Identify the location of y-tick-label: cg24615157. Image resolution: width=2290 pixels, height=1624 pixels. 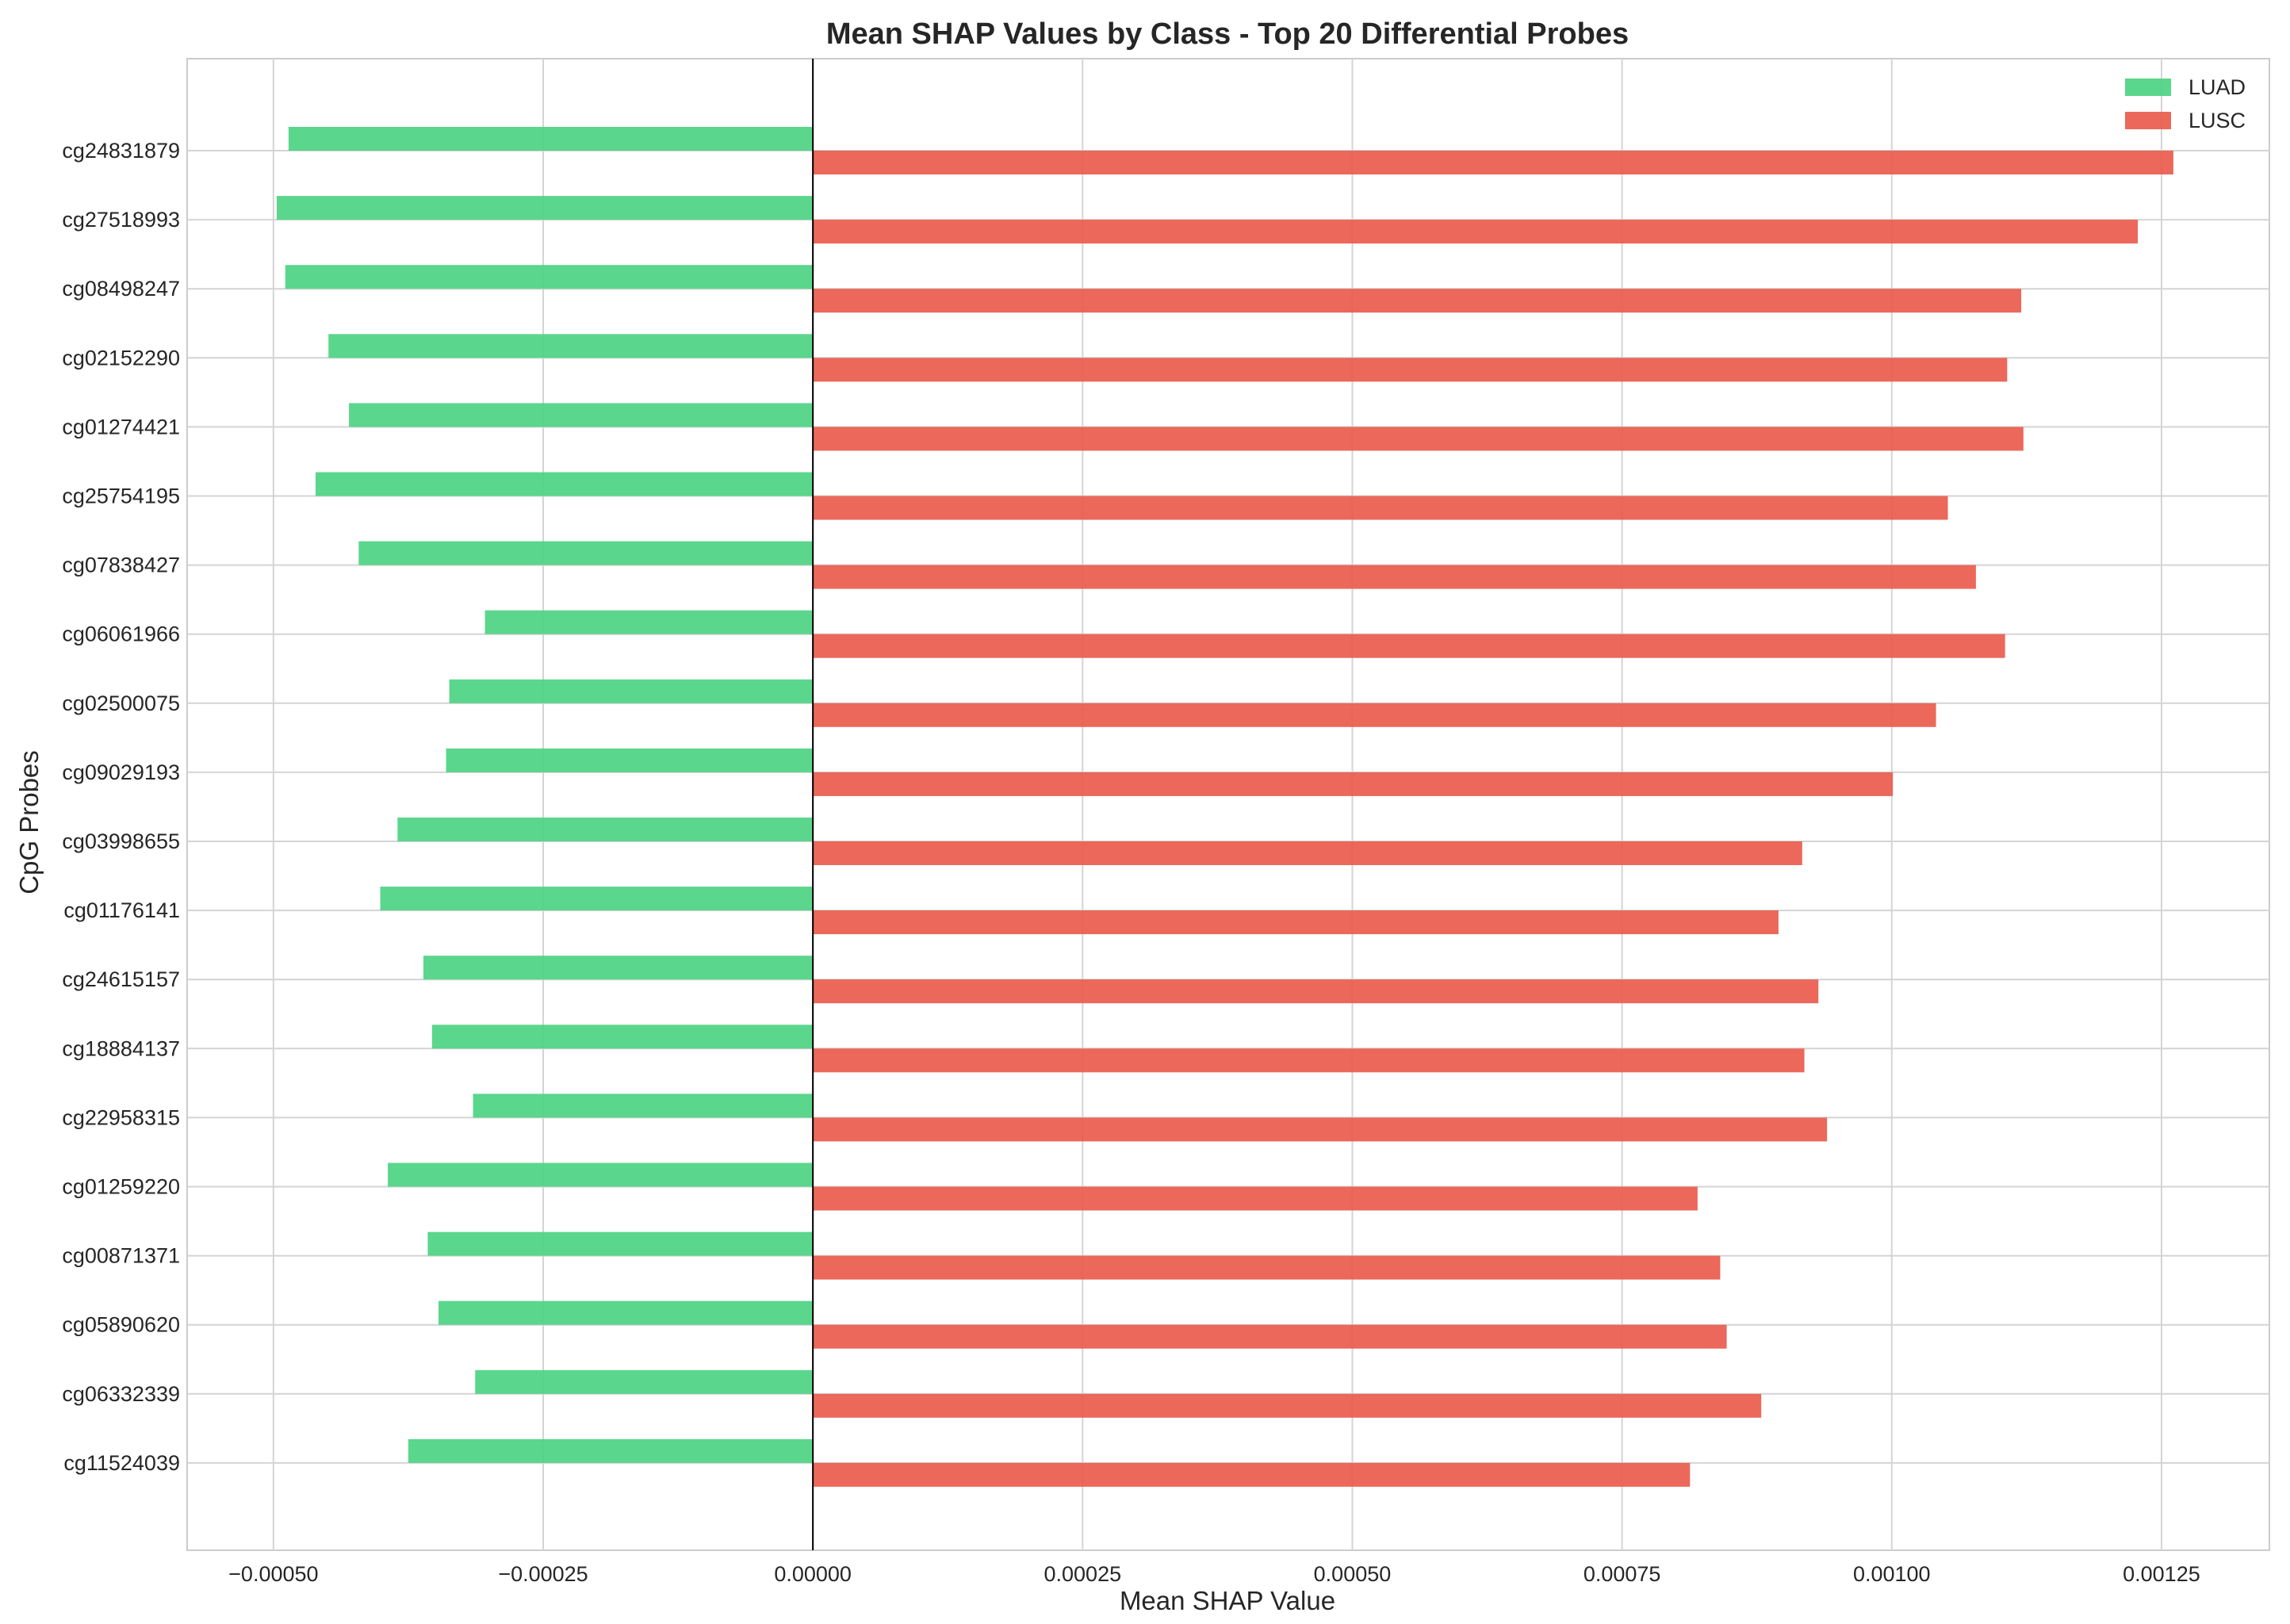
(121, 979).